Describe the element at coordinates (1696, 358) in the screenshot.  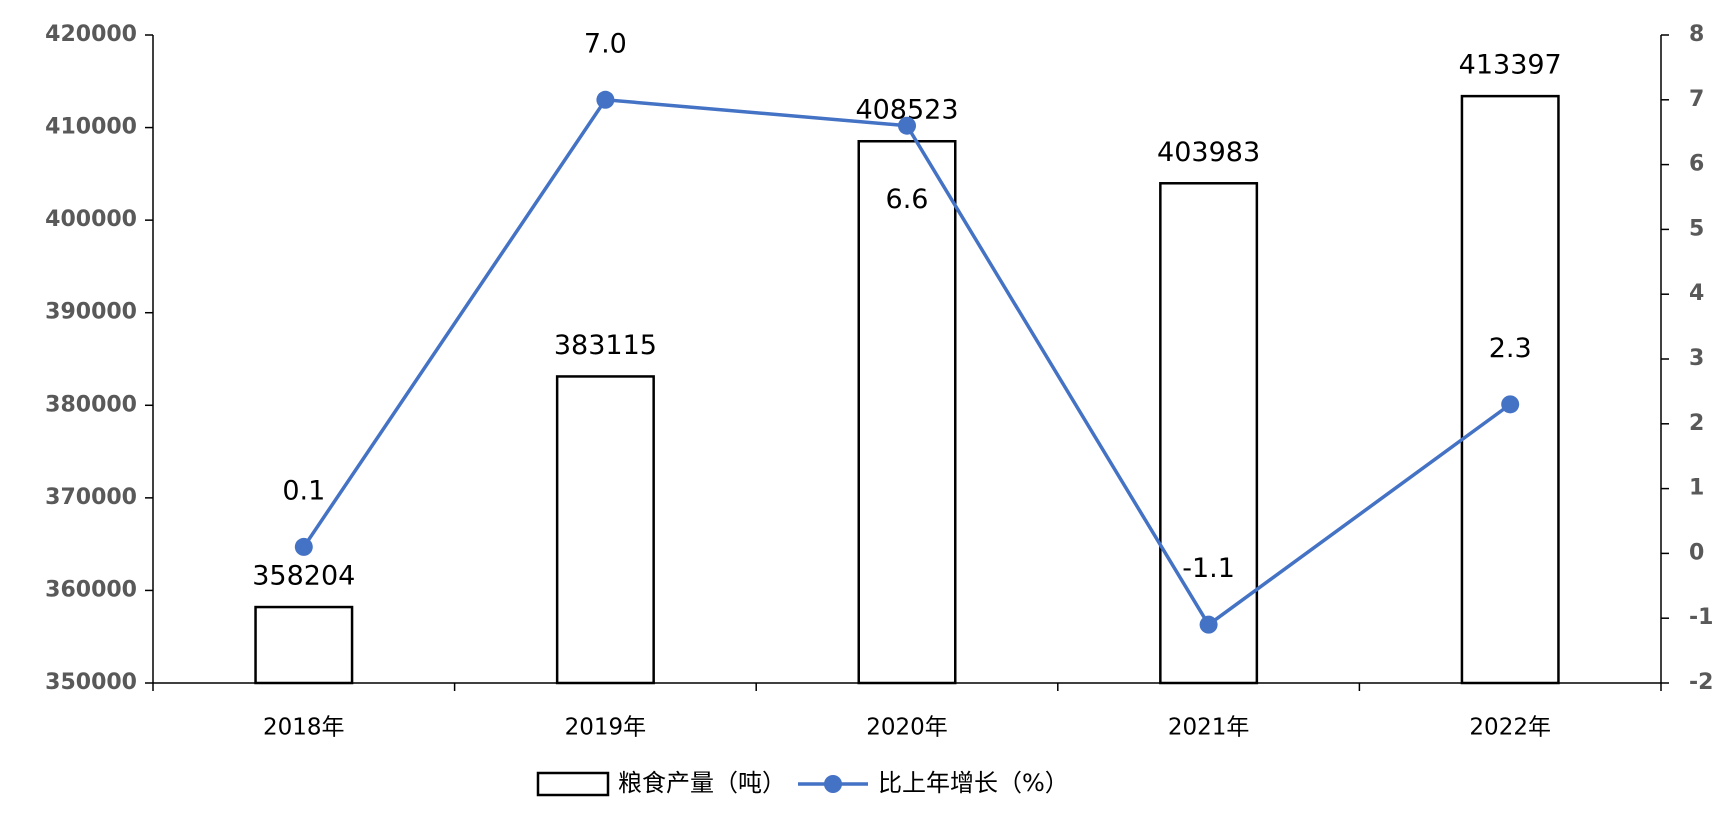
I see `y2-tick-label: 3` at that location.